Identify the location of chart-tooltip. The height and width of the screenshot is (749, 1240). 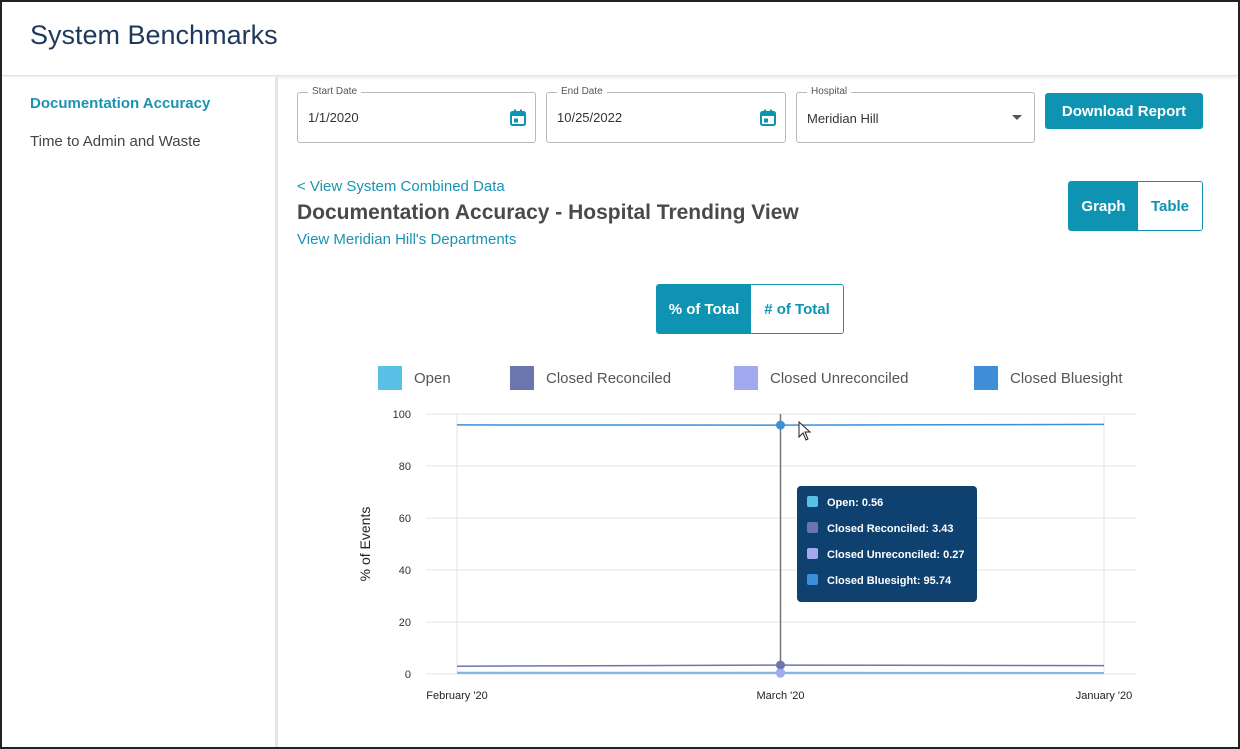
(887, 544).